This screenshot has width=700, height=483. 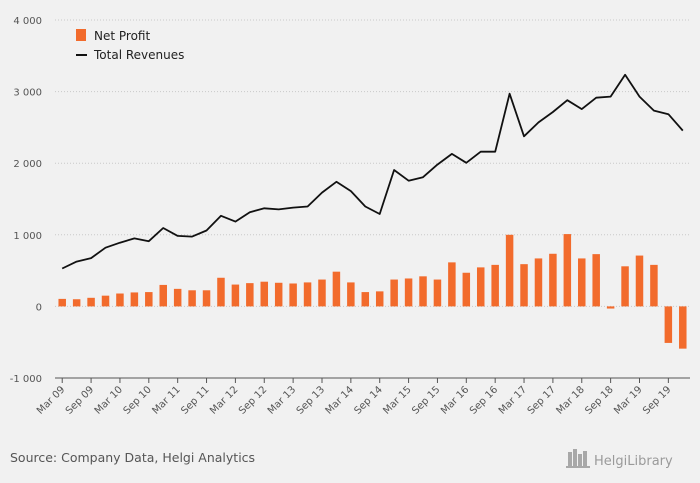 I want to click on x-tick-label: Mar 10, so click(x=109, y=400).